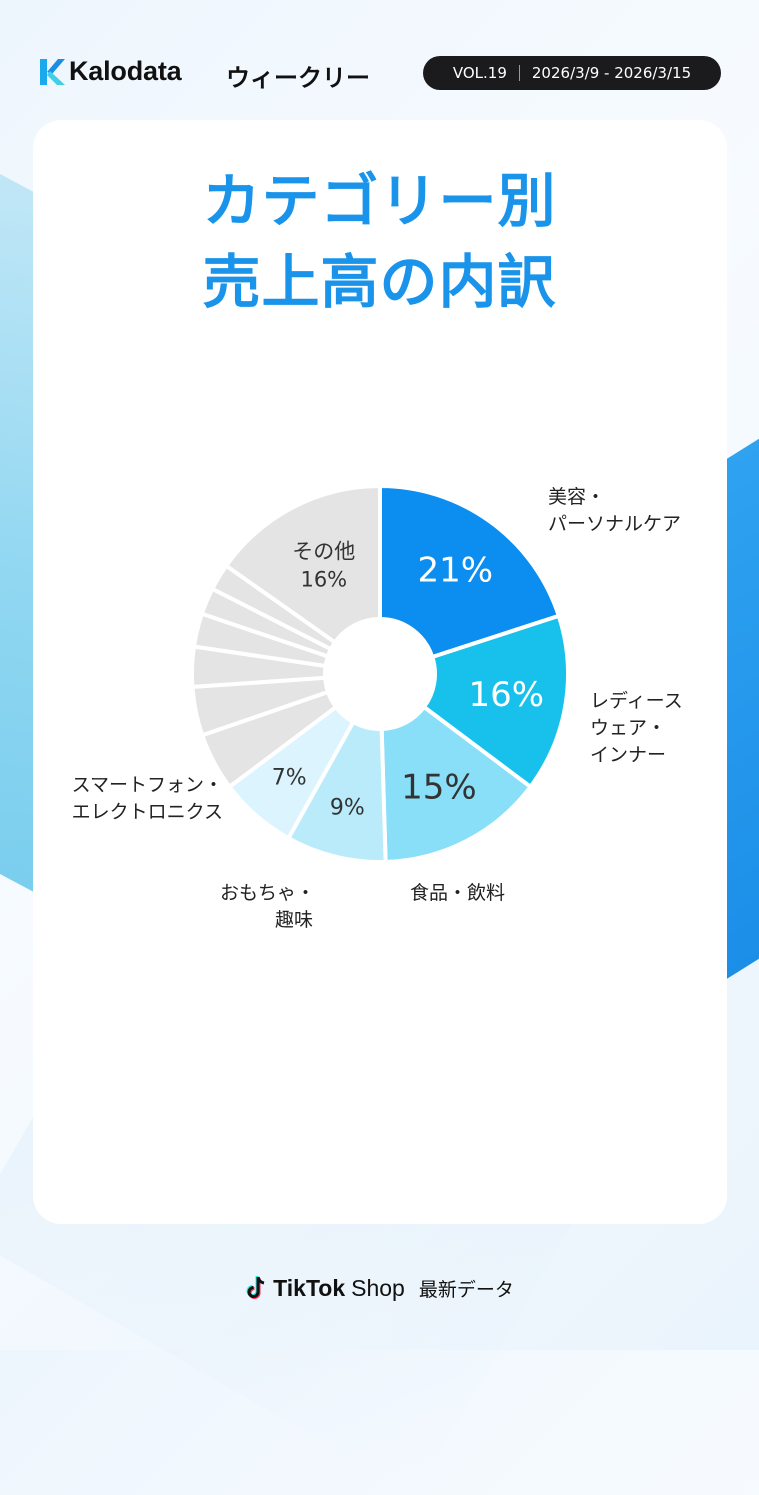 Image resolution: width=759 pixels, height=1495 pixels. Describe the element at coordinates (506, 695) in the screenshot. I see `slice-value-label-ladies: 16%` at that location.